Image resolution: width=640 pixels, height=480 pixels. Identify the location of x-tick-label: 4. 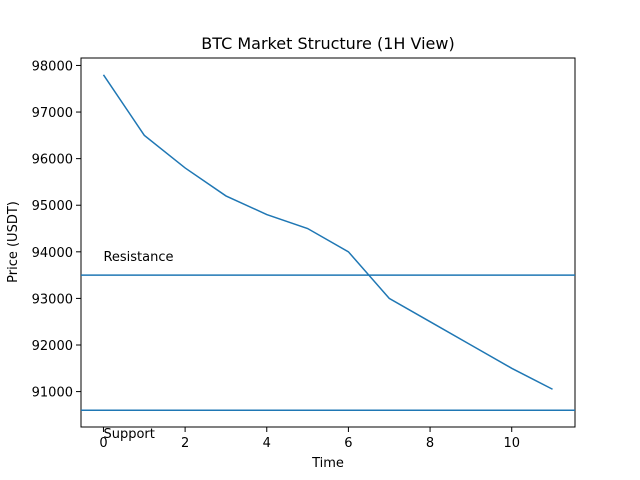
(267, 443).